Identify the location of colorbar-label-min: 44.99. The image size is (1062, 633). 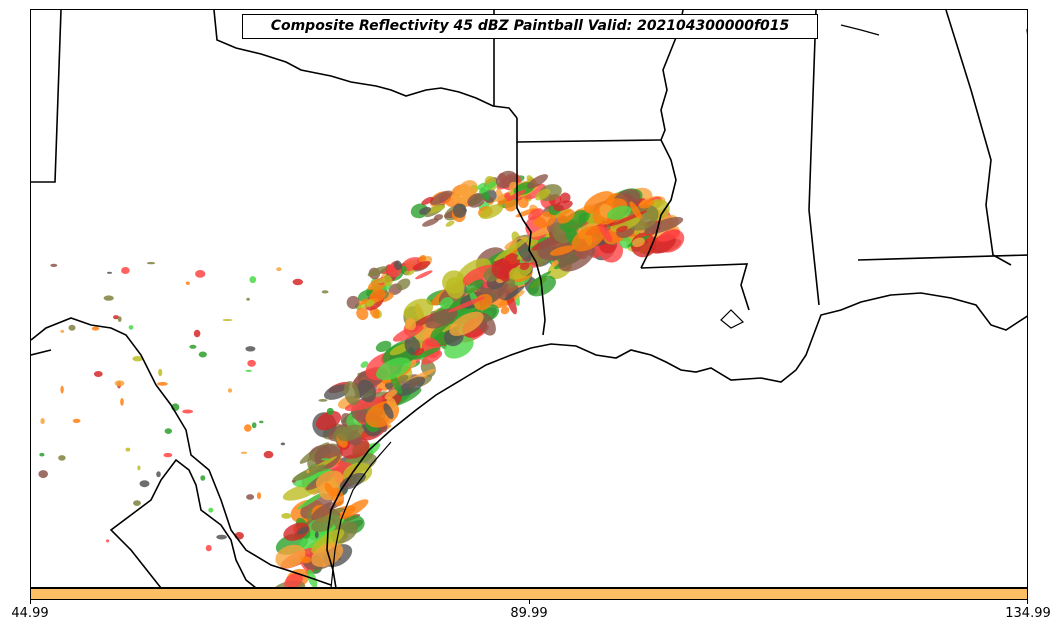
(30, 613).